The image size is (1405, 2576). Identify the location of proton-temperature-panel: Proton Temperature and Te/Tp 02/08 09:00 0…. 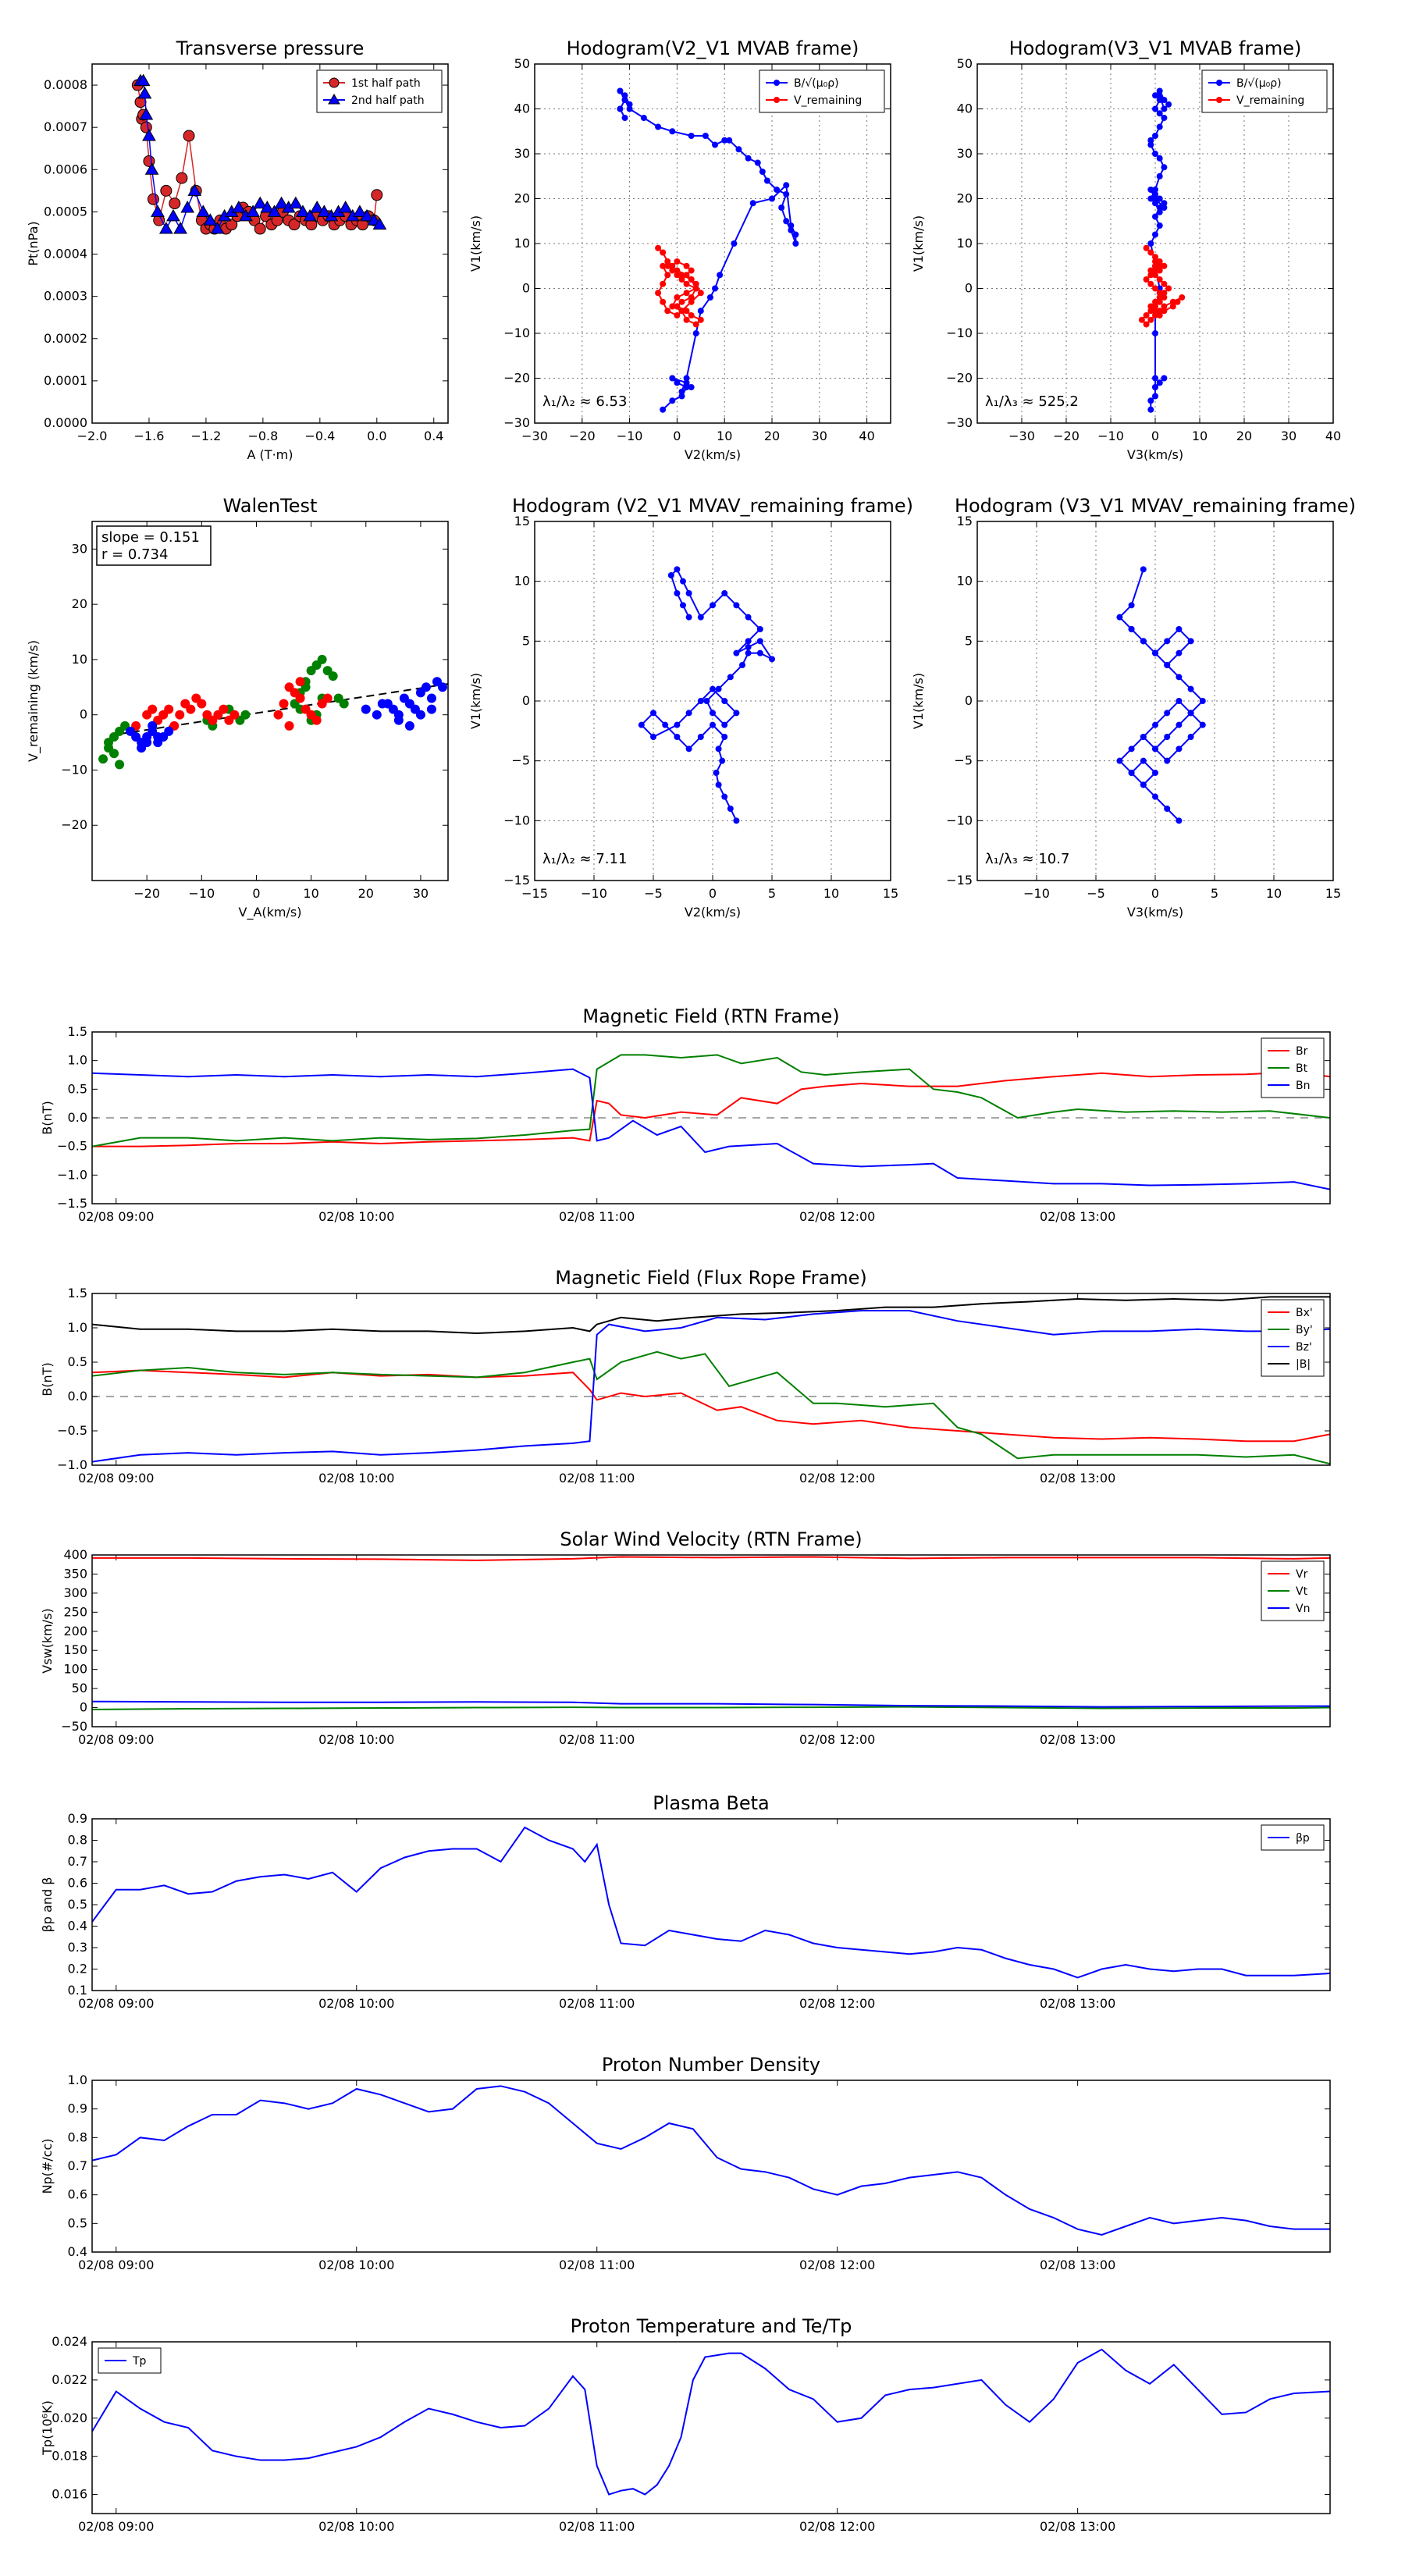
(685, 2424).